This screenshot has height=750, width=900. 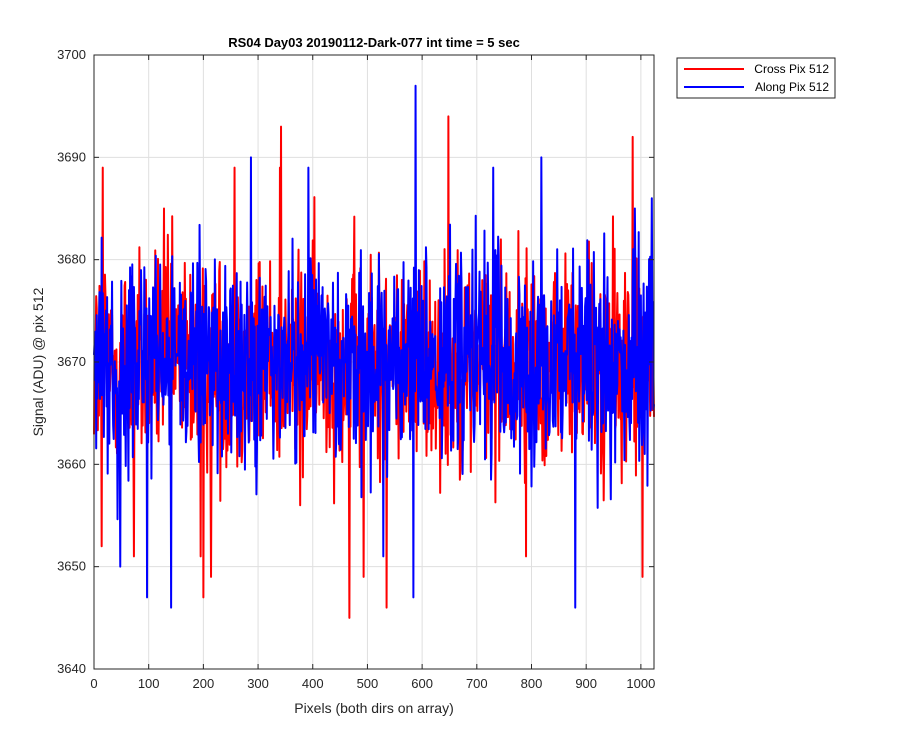 What do you see at coordinates (71, 259) in the screenshot?
I see `y-tick-label: 3680` at bounding box center [71, 259].